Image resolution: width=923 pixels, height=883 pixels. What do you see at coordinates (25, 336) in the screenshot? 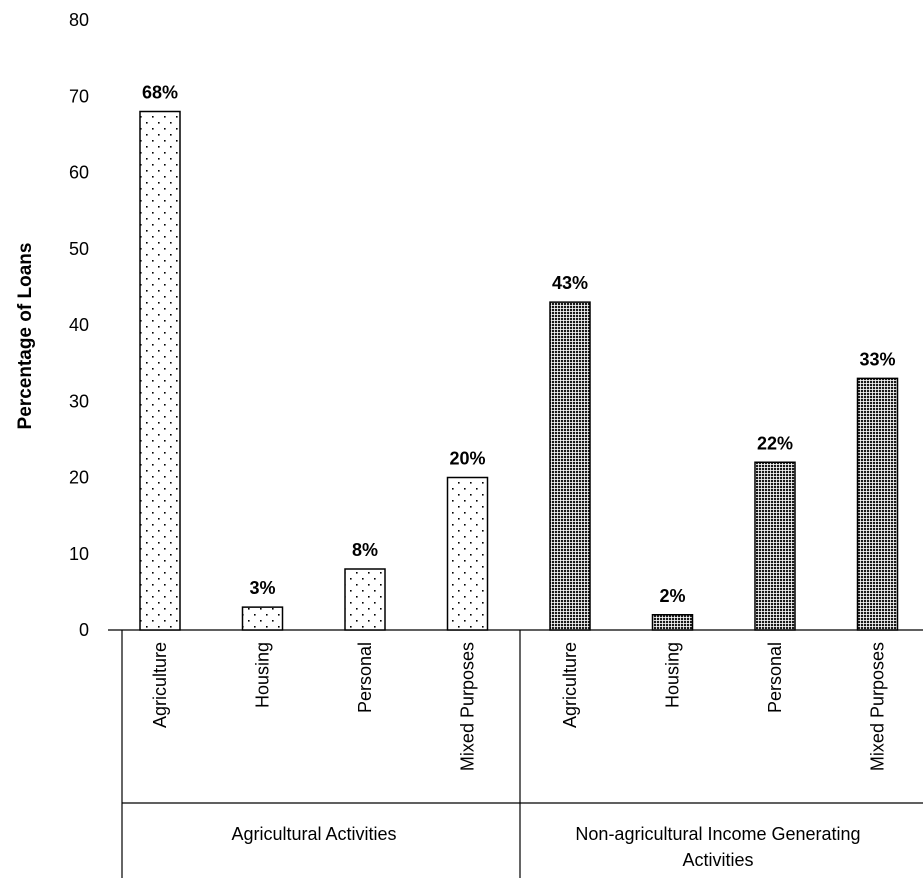
I see `y-axis-title: Percentage of Loans` at bounding box center [25, 336].